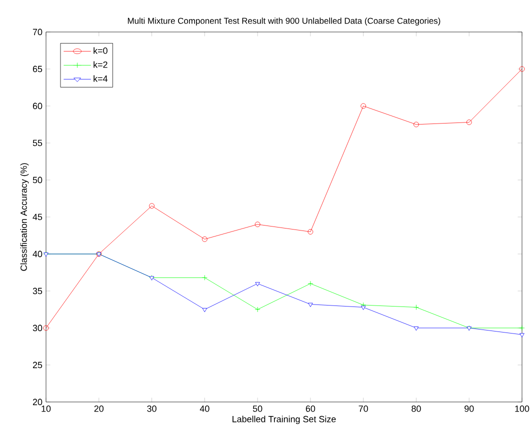 The height and width of the screenshot is (440, 532). Describe the element at coordinates (24, 217) in the screenshot. I see `y-axis-title: Classification Accuracy (%)` at that location.